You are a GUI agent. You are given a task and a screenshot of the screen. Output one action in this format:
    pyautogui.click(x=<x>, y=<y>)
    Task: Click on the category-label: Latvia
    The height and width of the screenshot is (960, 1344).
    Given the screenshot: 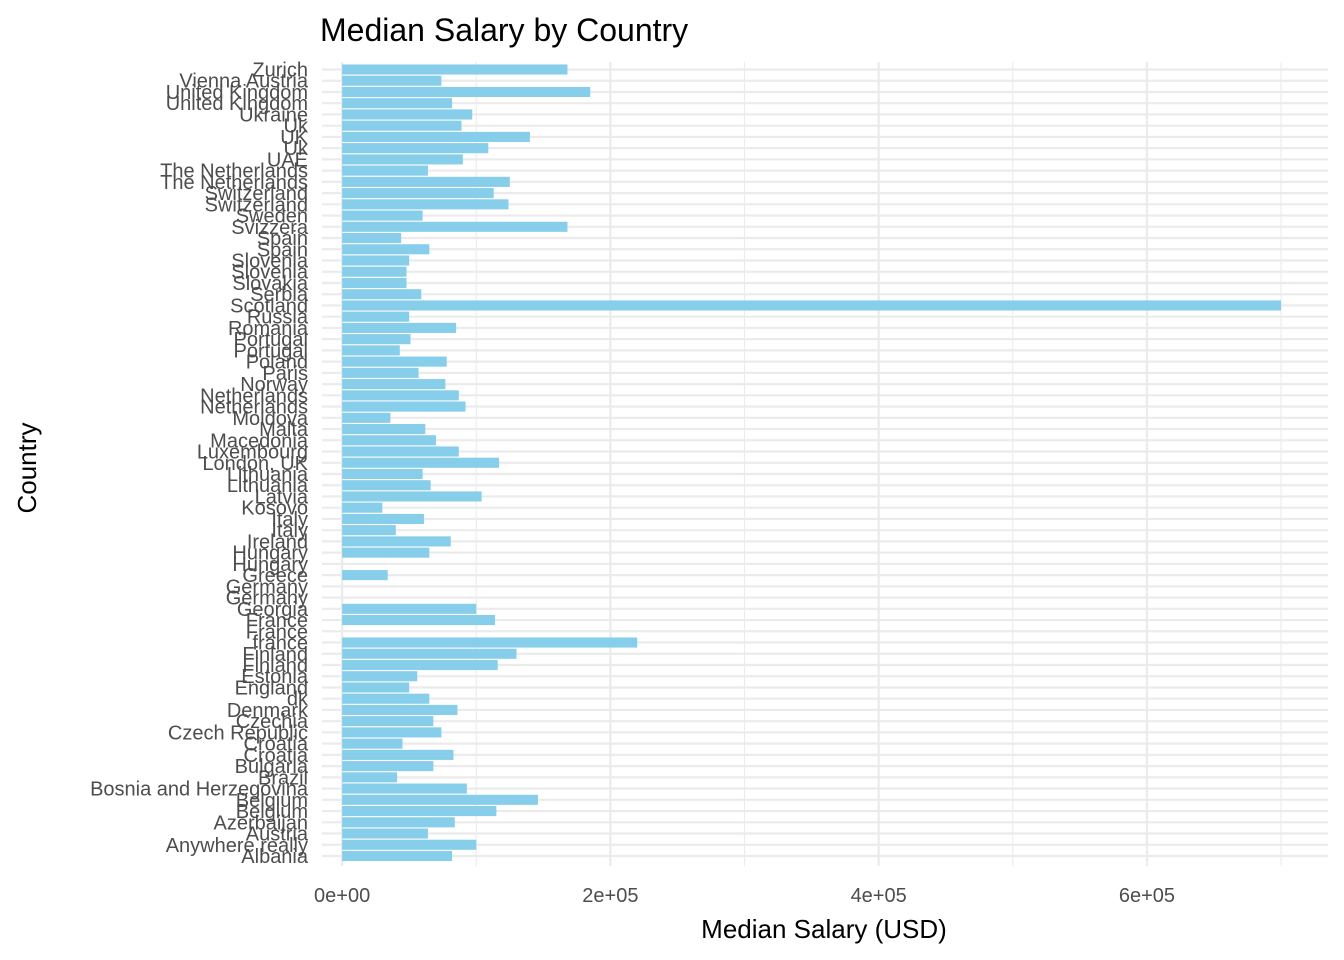 What is the action you would take?
    pyautogui.click(x=282, y=497)
    